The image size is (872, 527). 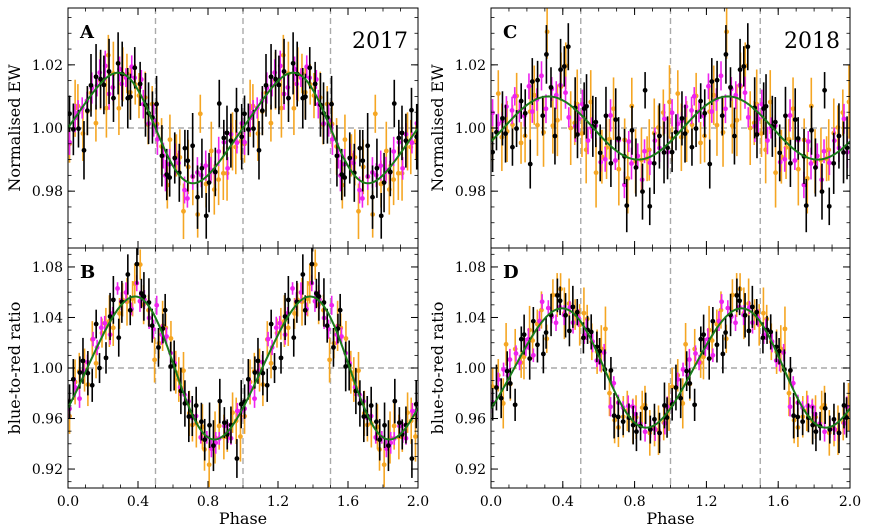 What do you see at coordinates (47, 268) in the screenshot?
I see `y-tick-label: 1.08` at bounding box center [47, 268].